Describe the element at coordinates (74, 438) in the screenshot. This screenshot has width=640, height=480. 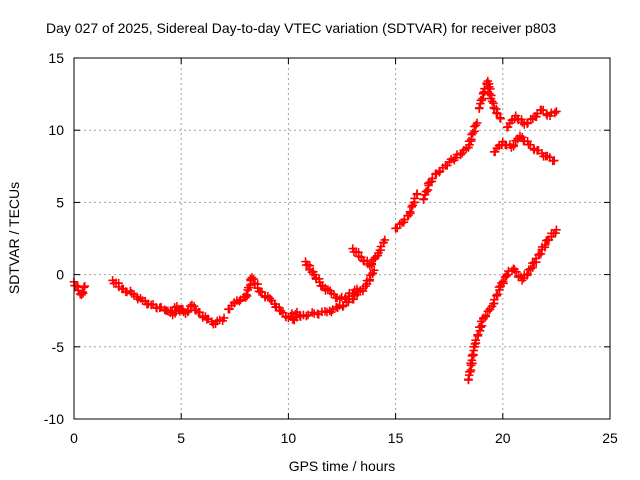
I see `x-tick-label: 0` at that location.